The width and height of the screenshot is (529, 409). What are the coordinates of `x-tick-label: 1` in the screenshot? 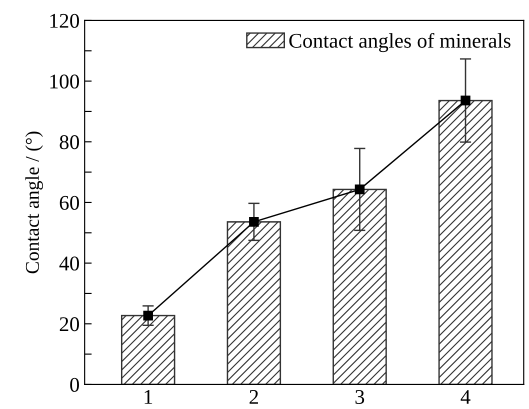 It's located at (148, 397).